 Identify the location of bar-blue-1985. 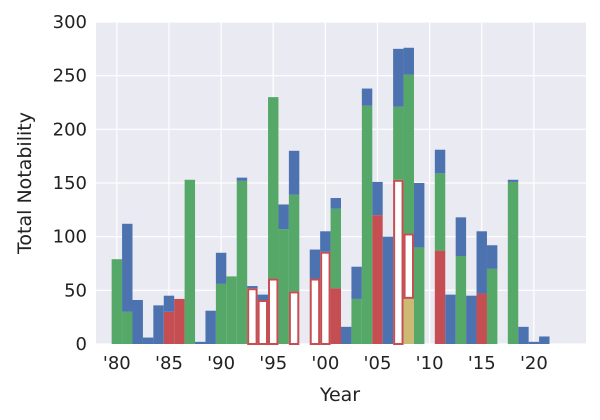
(169, 303).